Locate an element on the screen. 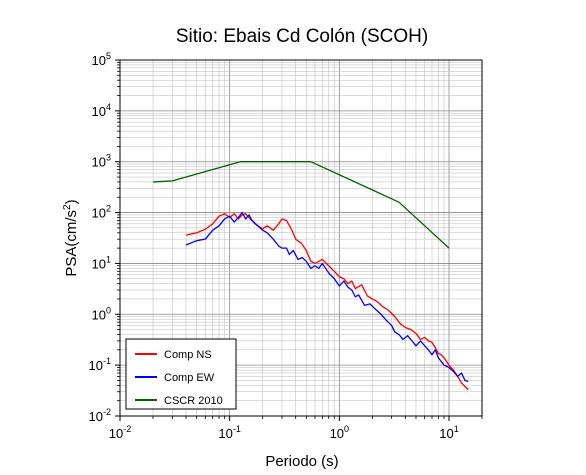  x-tick-label: 10¹ is located at coordinates (448, 432).